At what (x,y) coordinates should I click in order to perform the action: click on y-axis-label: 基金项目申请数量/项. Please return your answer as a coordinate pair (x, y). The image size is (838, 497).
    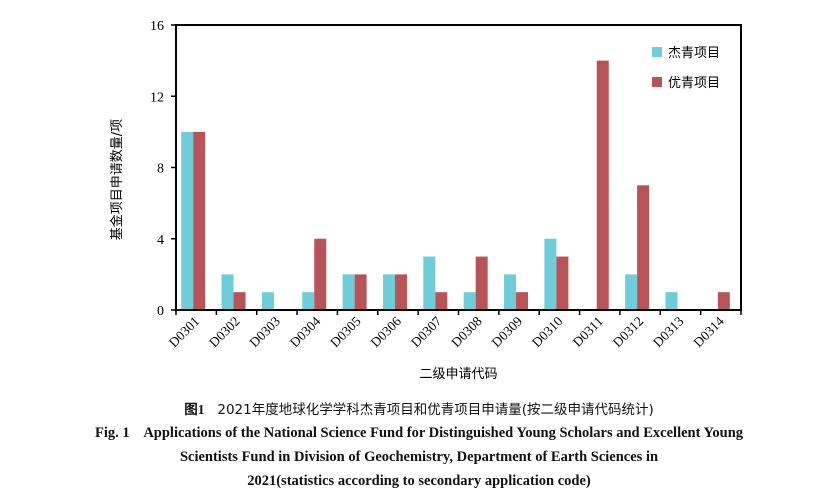
    Looking at the image, I should click on (117, 179).